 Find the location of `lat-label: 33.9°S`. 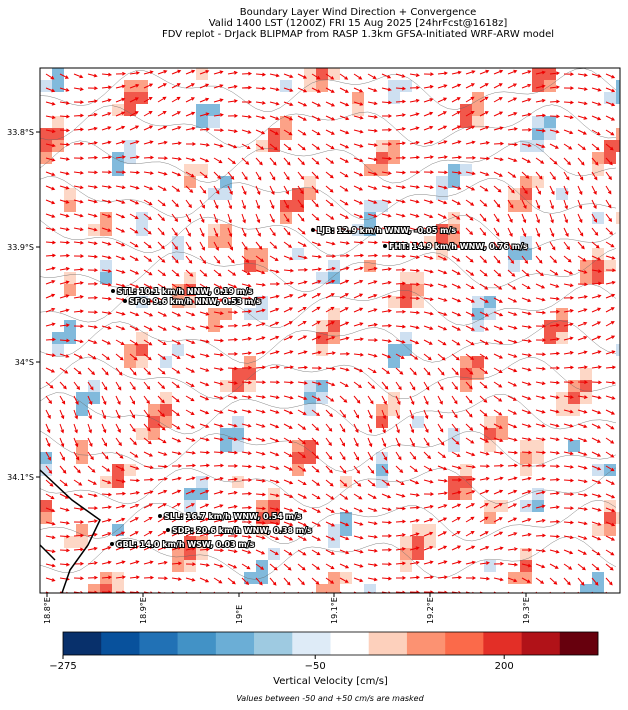

lat-label: 33.9°S is located at coordinates (20, 247).